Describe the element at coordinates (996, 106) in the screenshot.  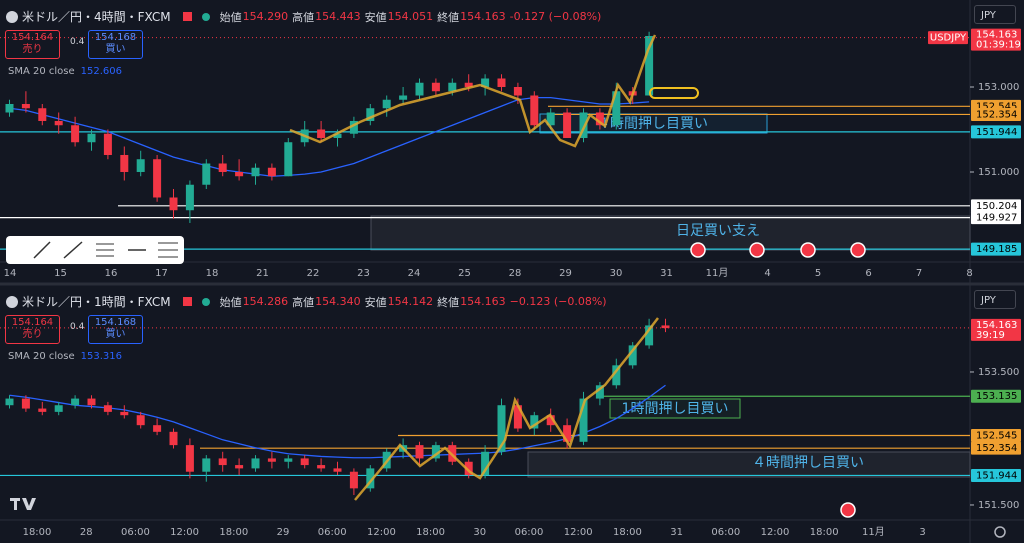
I see `level-tag-label: 152.545` at that location.